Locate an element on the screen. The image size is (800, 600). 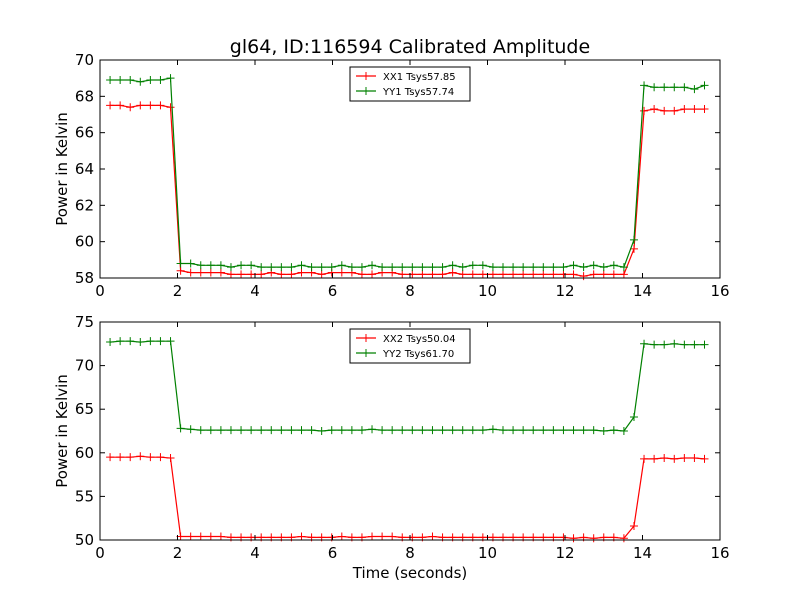
y-tick-label: 58 is located at coordinates (84, 278).